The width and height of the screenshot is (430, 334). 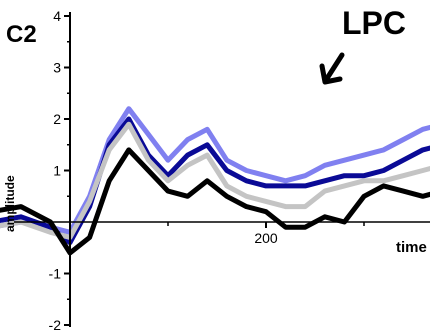 I want to click on x-tick-label: 200, so click(x=266, y=238).